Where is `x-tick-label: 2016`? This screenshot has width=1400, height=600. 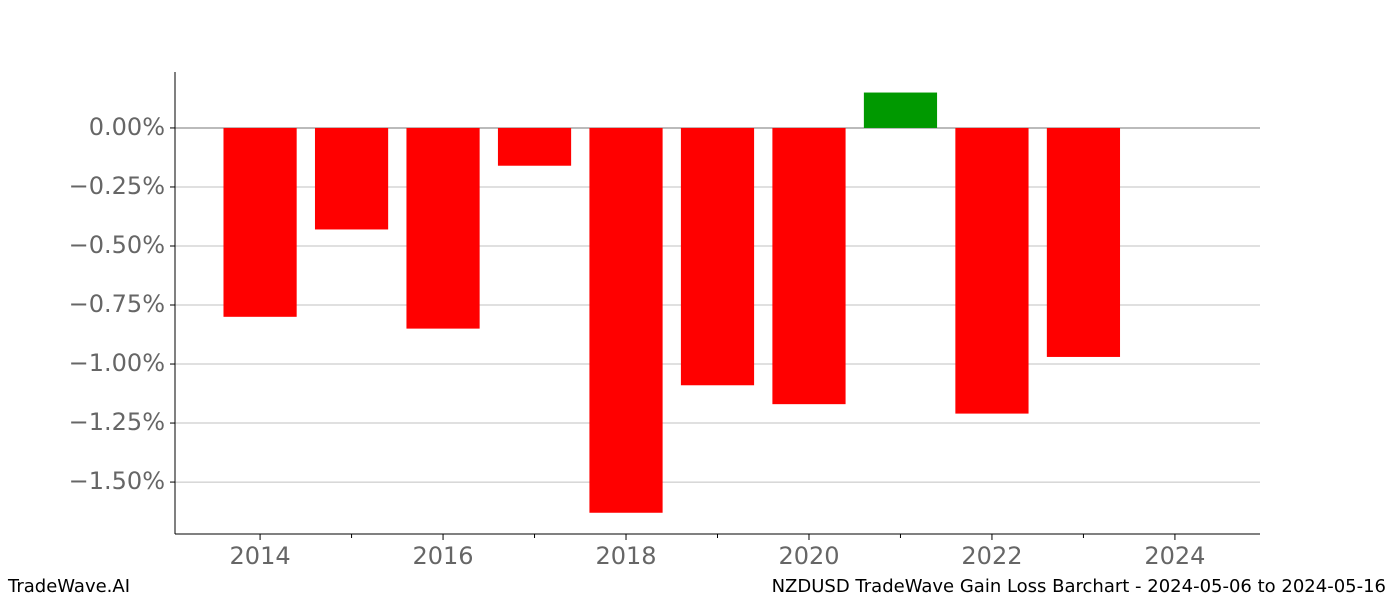 x-tick-label: 2016 is located at coordinates (443, 556).